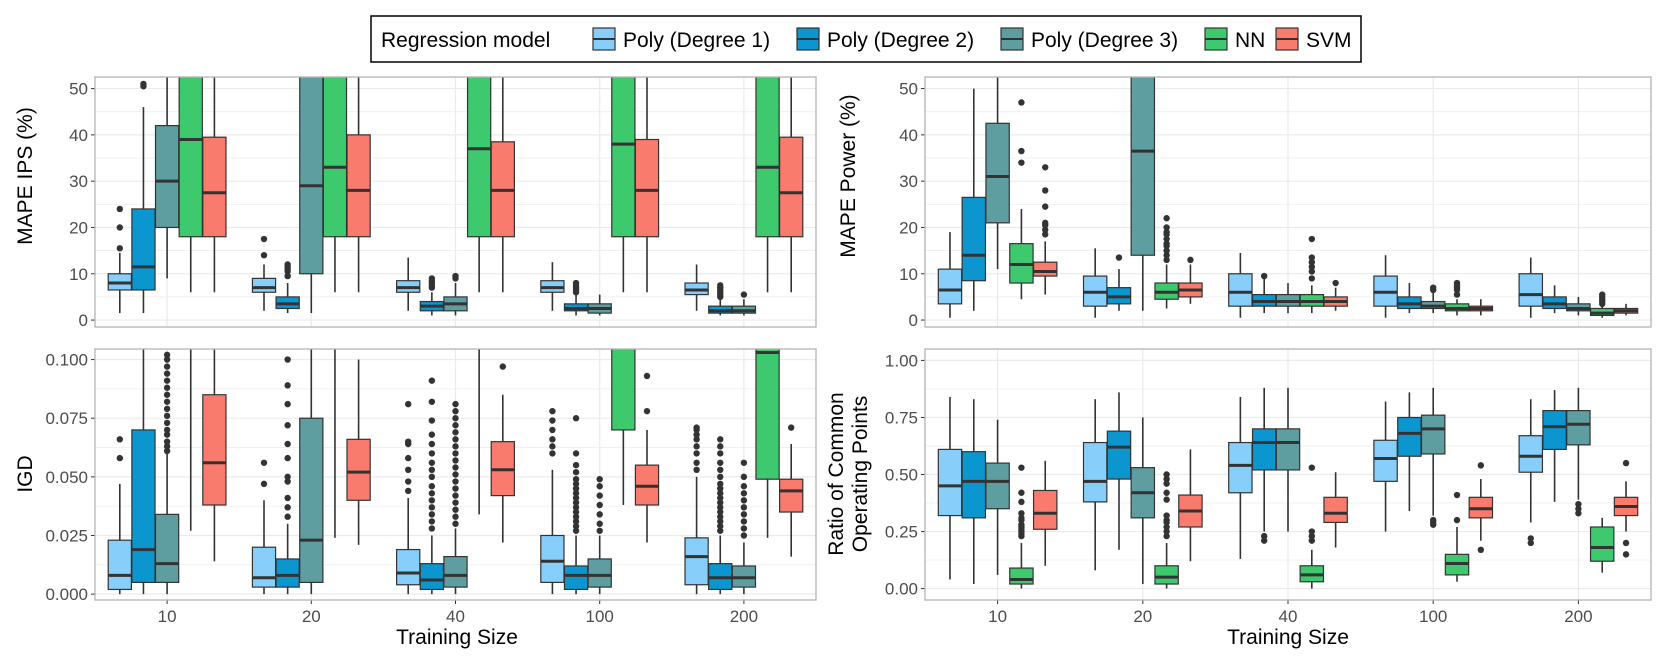 This screenshot has width=1661, height=664. I want to click on y-tick-label: 20, so click(78, 227).